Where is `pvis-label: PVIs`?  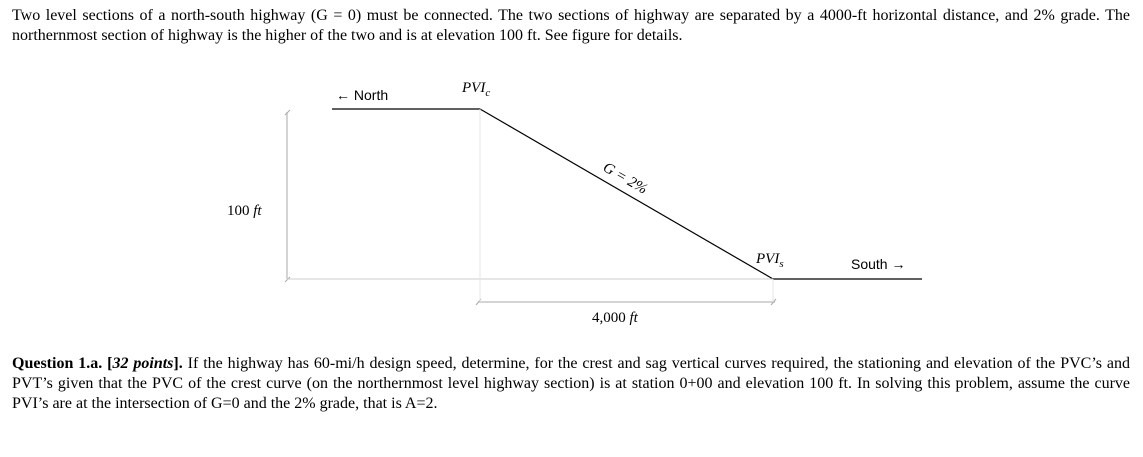
pvis-label: PVIs is located at coordinates (769, 260).